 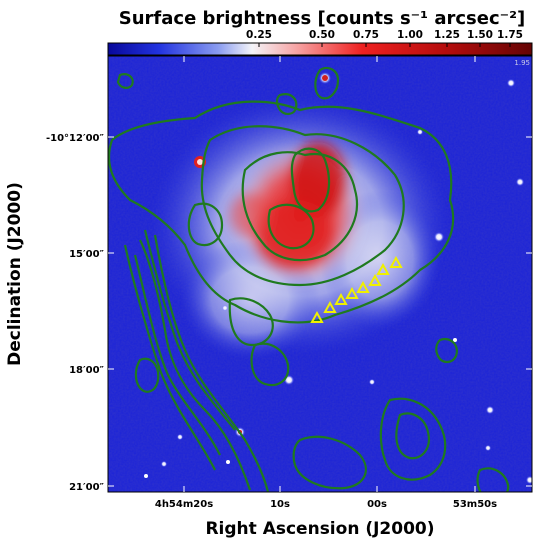 What do you see at coordinates (326, 504) in the screenshot?
I see `x-tick-labels: 4h54m20s 10s 00s 53m50s` at bounding box center [326, 504].